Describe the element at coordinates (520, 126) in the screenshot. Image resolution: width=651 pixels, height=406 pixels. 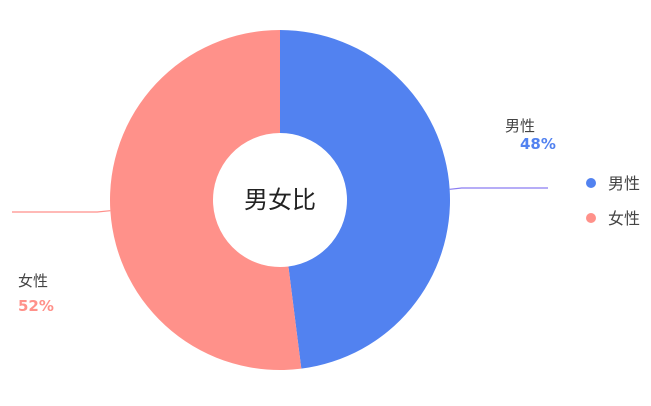
I see `slice-label: 男性` at that location.